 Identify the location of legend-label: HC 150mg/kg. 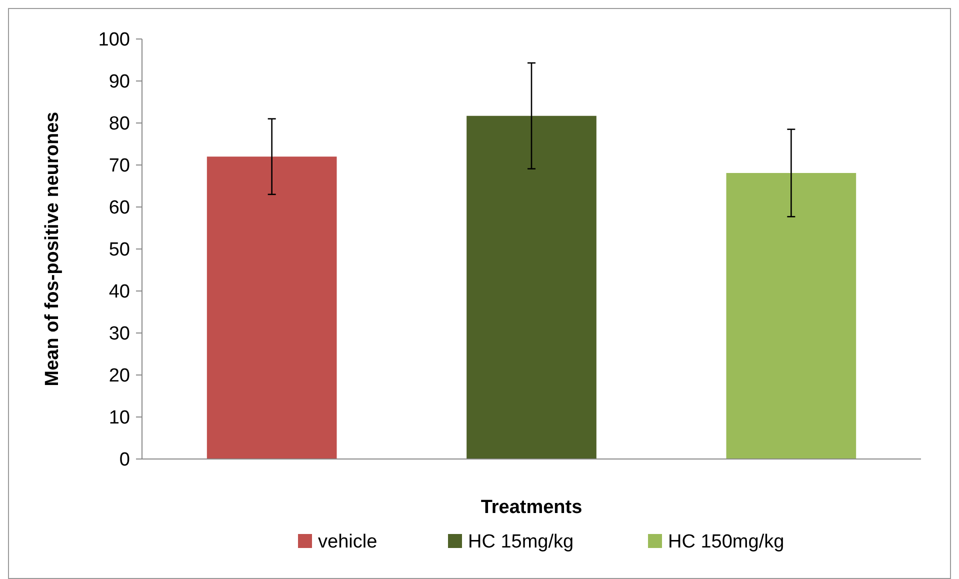
(726, 542).